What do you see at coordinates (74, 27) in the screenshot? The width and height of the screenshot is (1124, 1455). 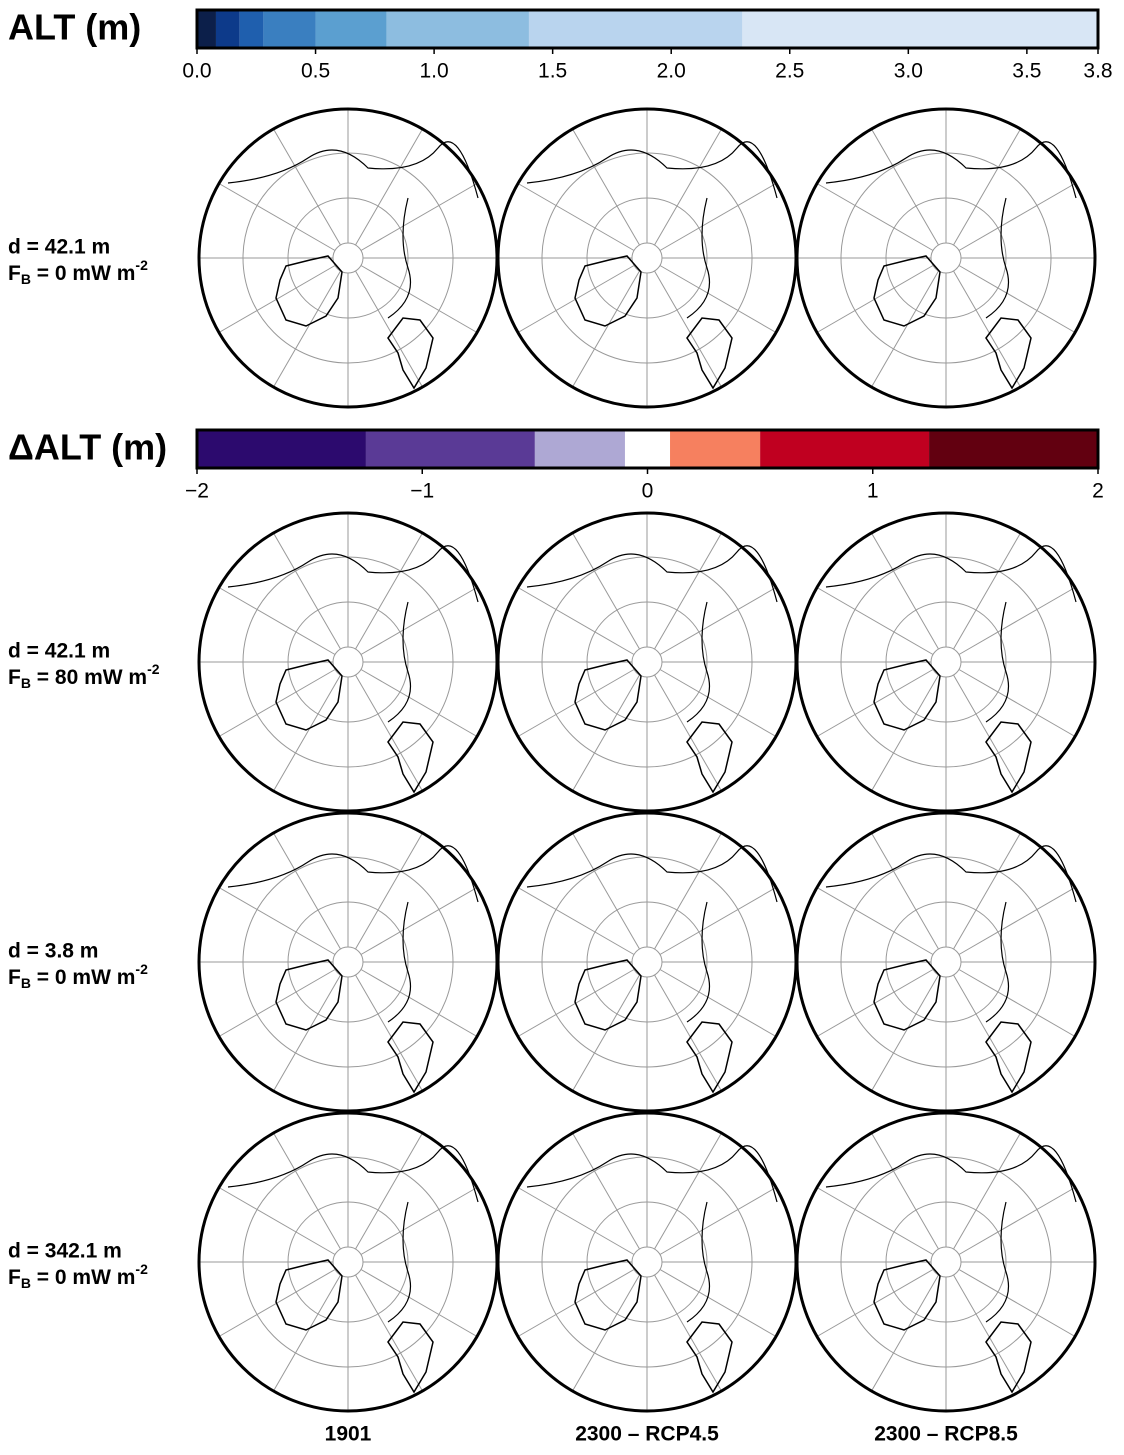 I see `colorbar-title: ALT (m)` at bounding box center [74, 27].